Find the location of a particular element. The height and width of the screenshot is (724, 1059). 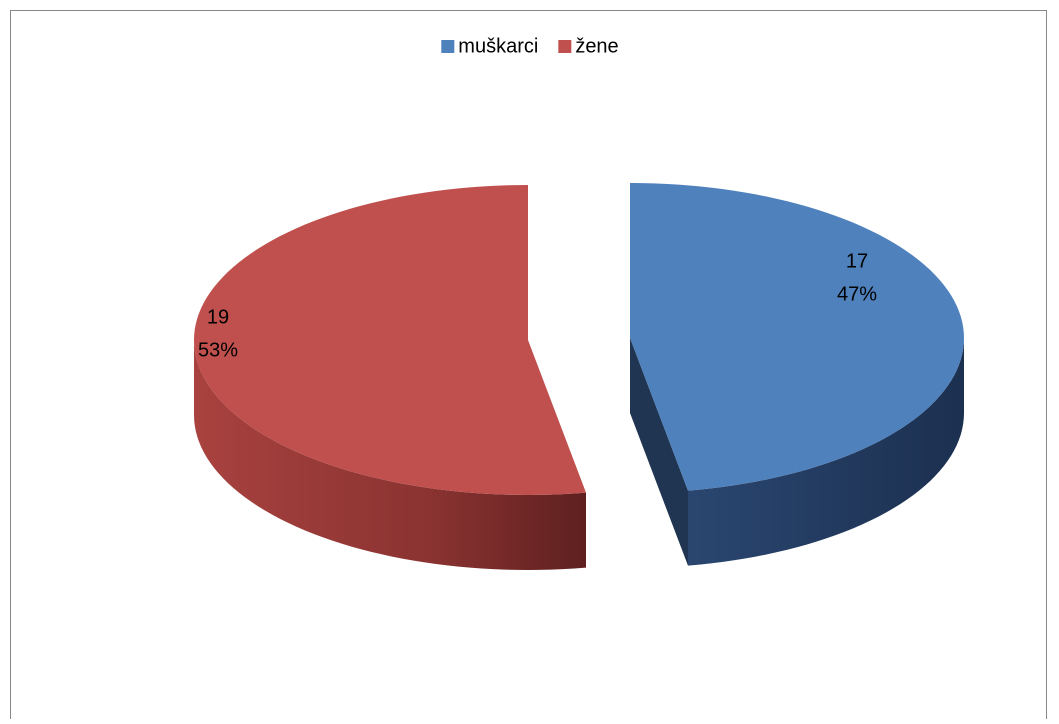

legend-label: žene is located at coordinates (596, 46).